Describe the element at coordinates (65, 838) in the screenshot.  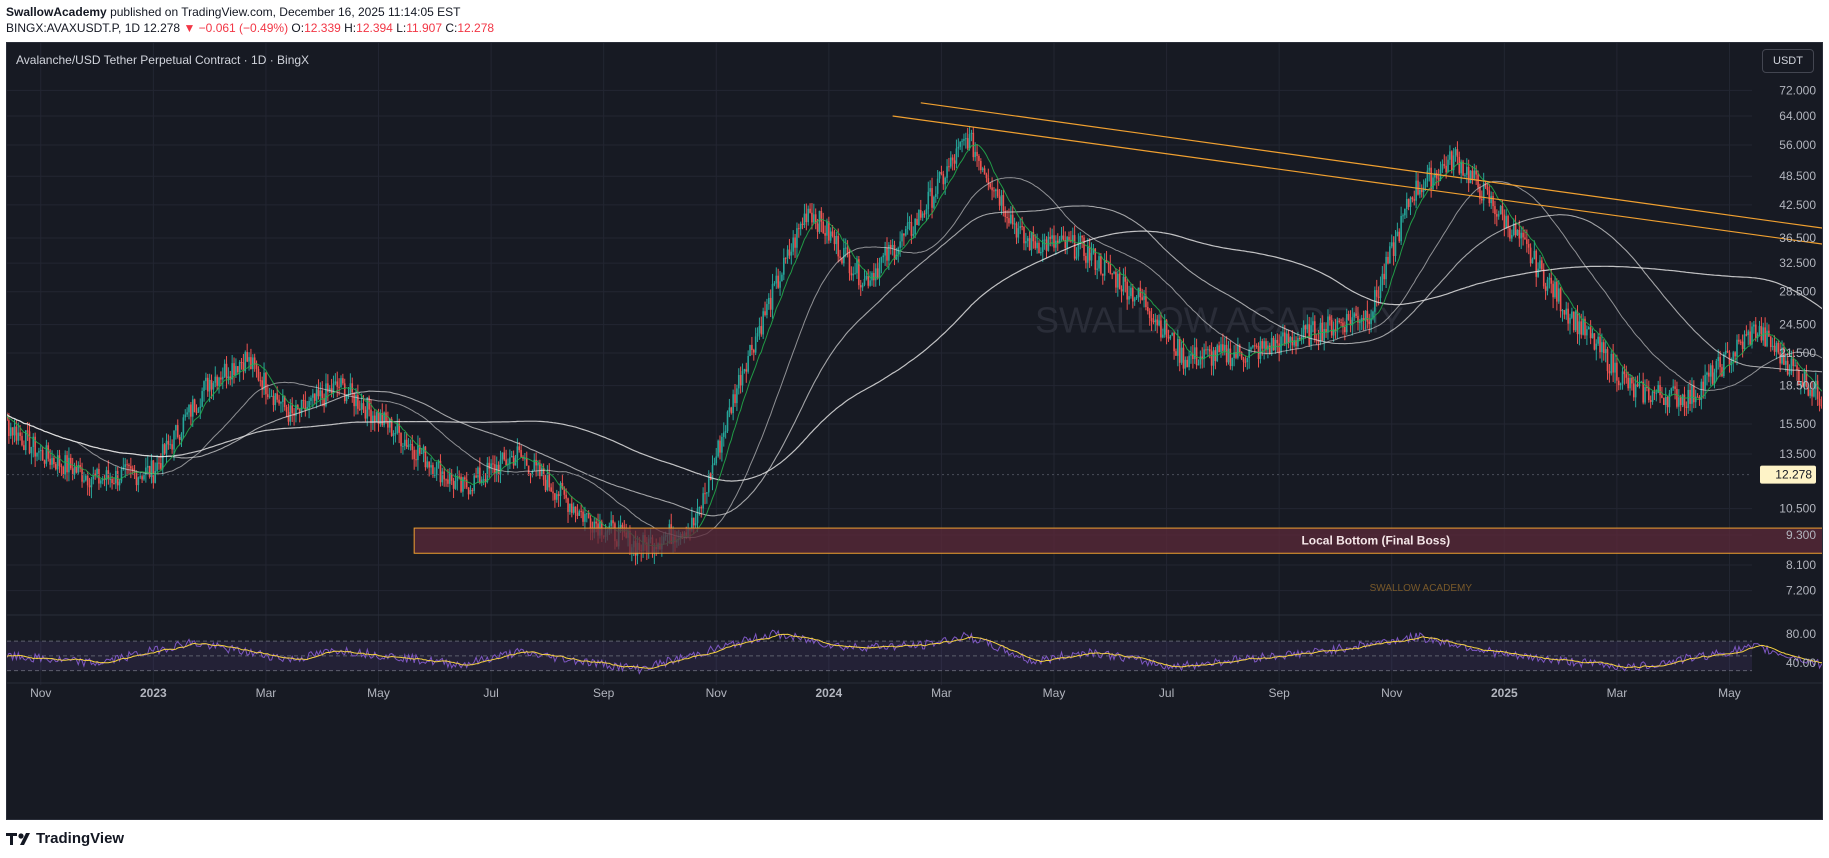
I see `tradingview-logo: TradingView` at that location.